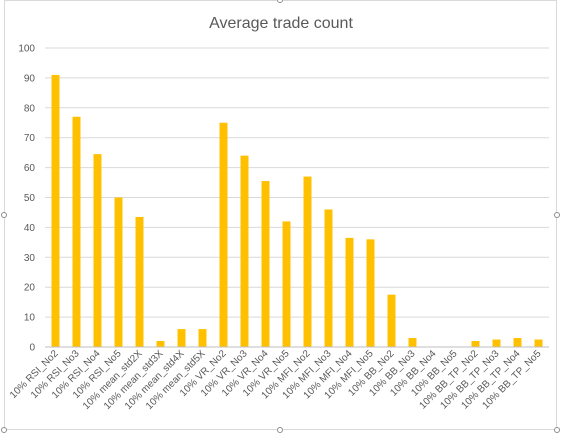 The width and height of the screenshot is (562, 436). I want to click on y-tick-label: 0, so click(32, 348).